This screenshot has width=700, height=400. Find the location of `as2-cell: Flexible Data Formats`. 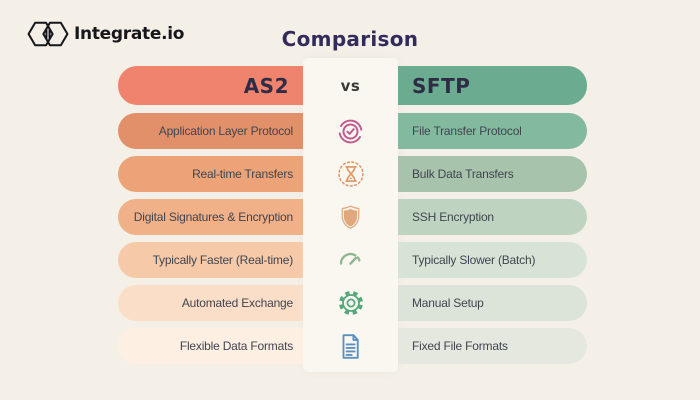

as2-cell: Flexible Data Formats is located at coordinates (210, 346).